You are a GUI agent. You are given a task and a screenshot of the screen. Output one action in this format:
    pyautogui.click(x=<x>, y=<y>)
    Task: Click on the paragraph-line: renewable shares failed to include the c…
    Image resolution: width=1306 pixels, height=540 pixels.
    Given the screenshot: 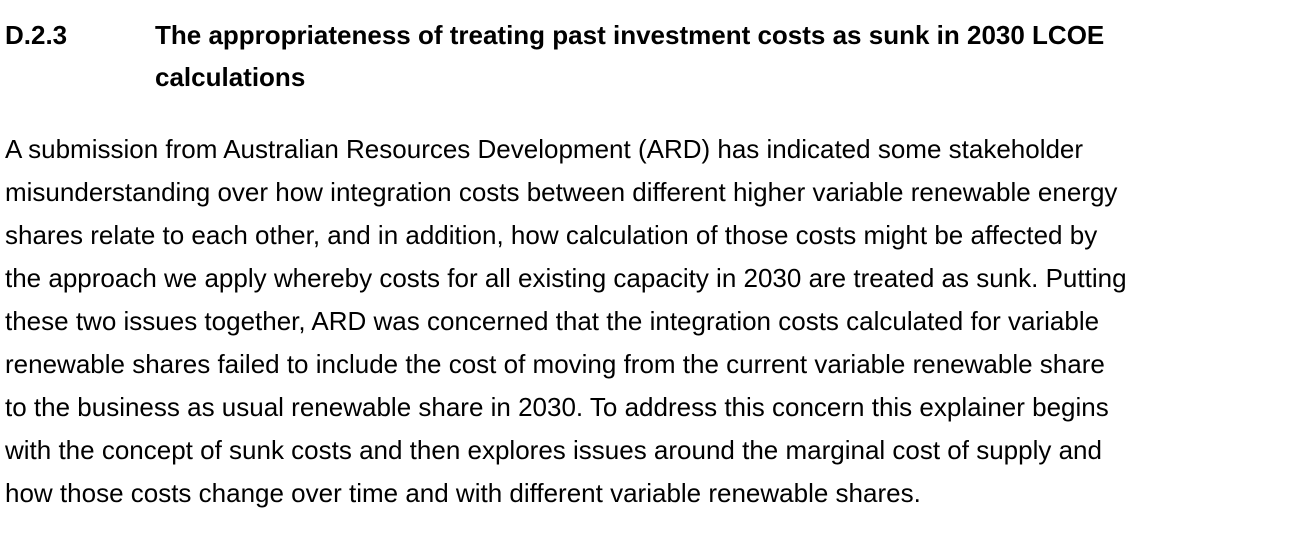 What is the action you would take?
    pyautogui.click(x=555, y=364)
    